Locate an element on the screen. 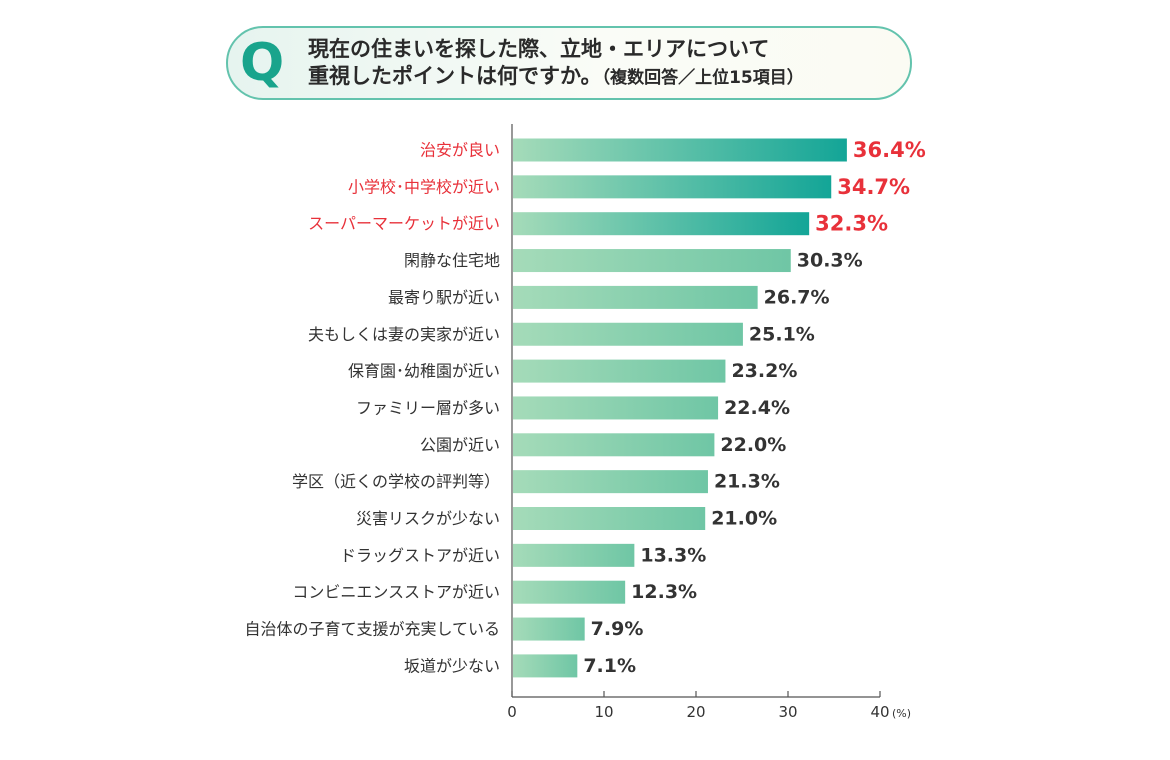 Image resolution: width=1170 pixels, height=760 pixels. x-tick-label: 30 is located at coordinates (787, 712).